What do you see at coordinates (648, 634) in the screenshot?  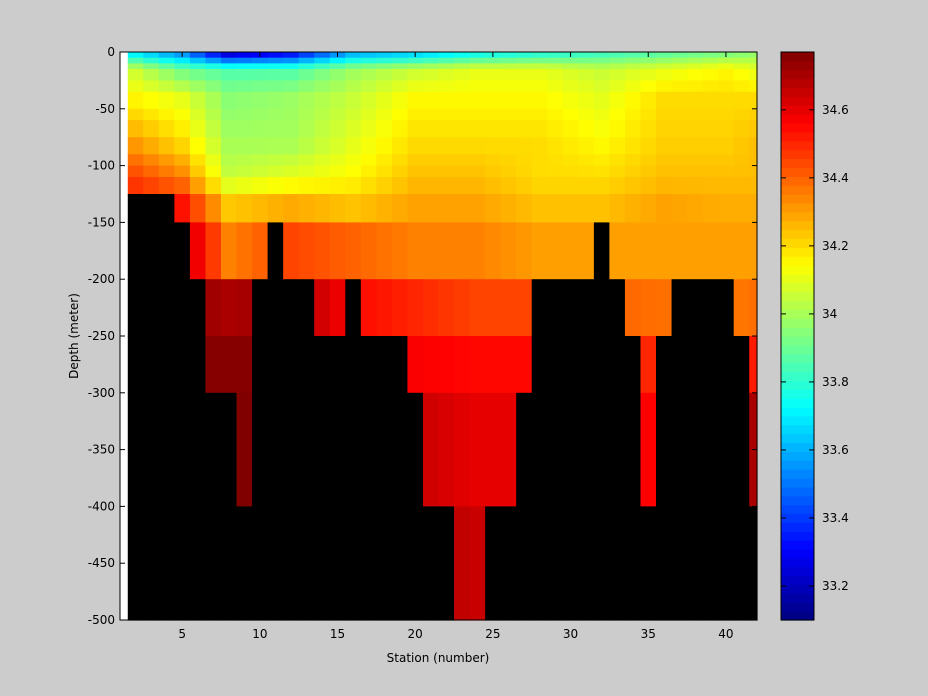 I see `x-tick-label: 35` at bounding box center [648, 634].